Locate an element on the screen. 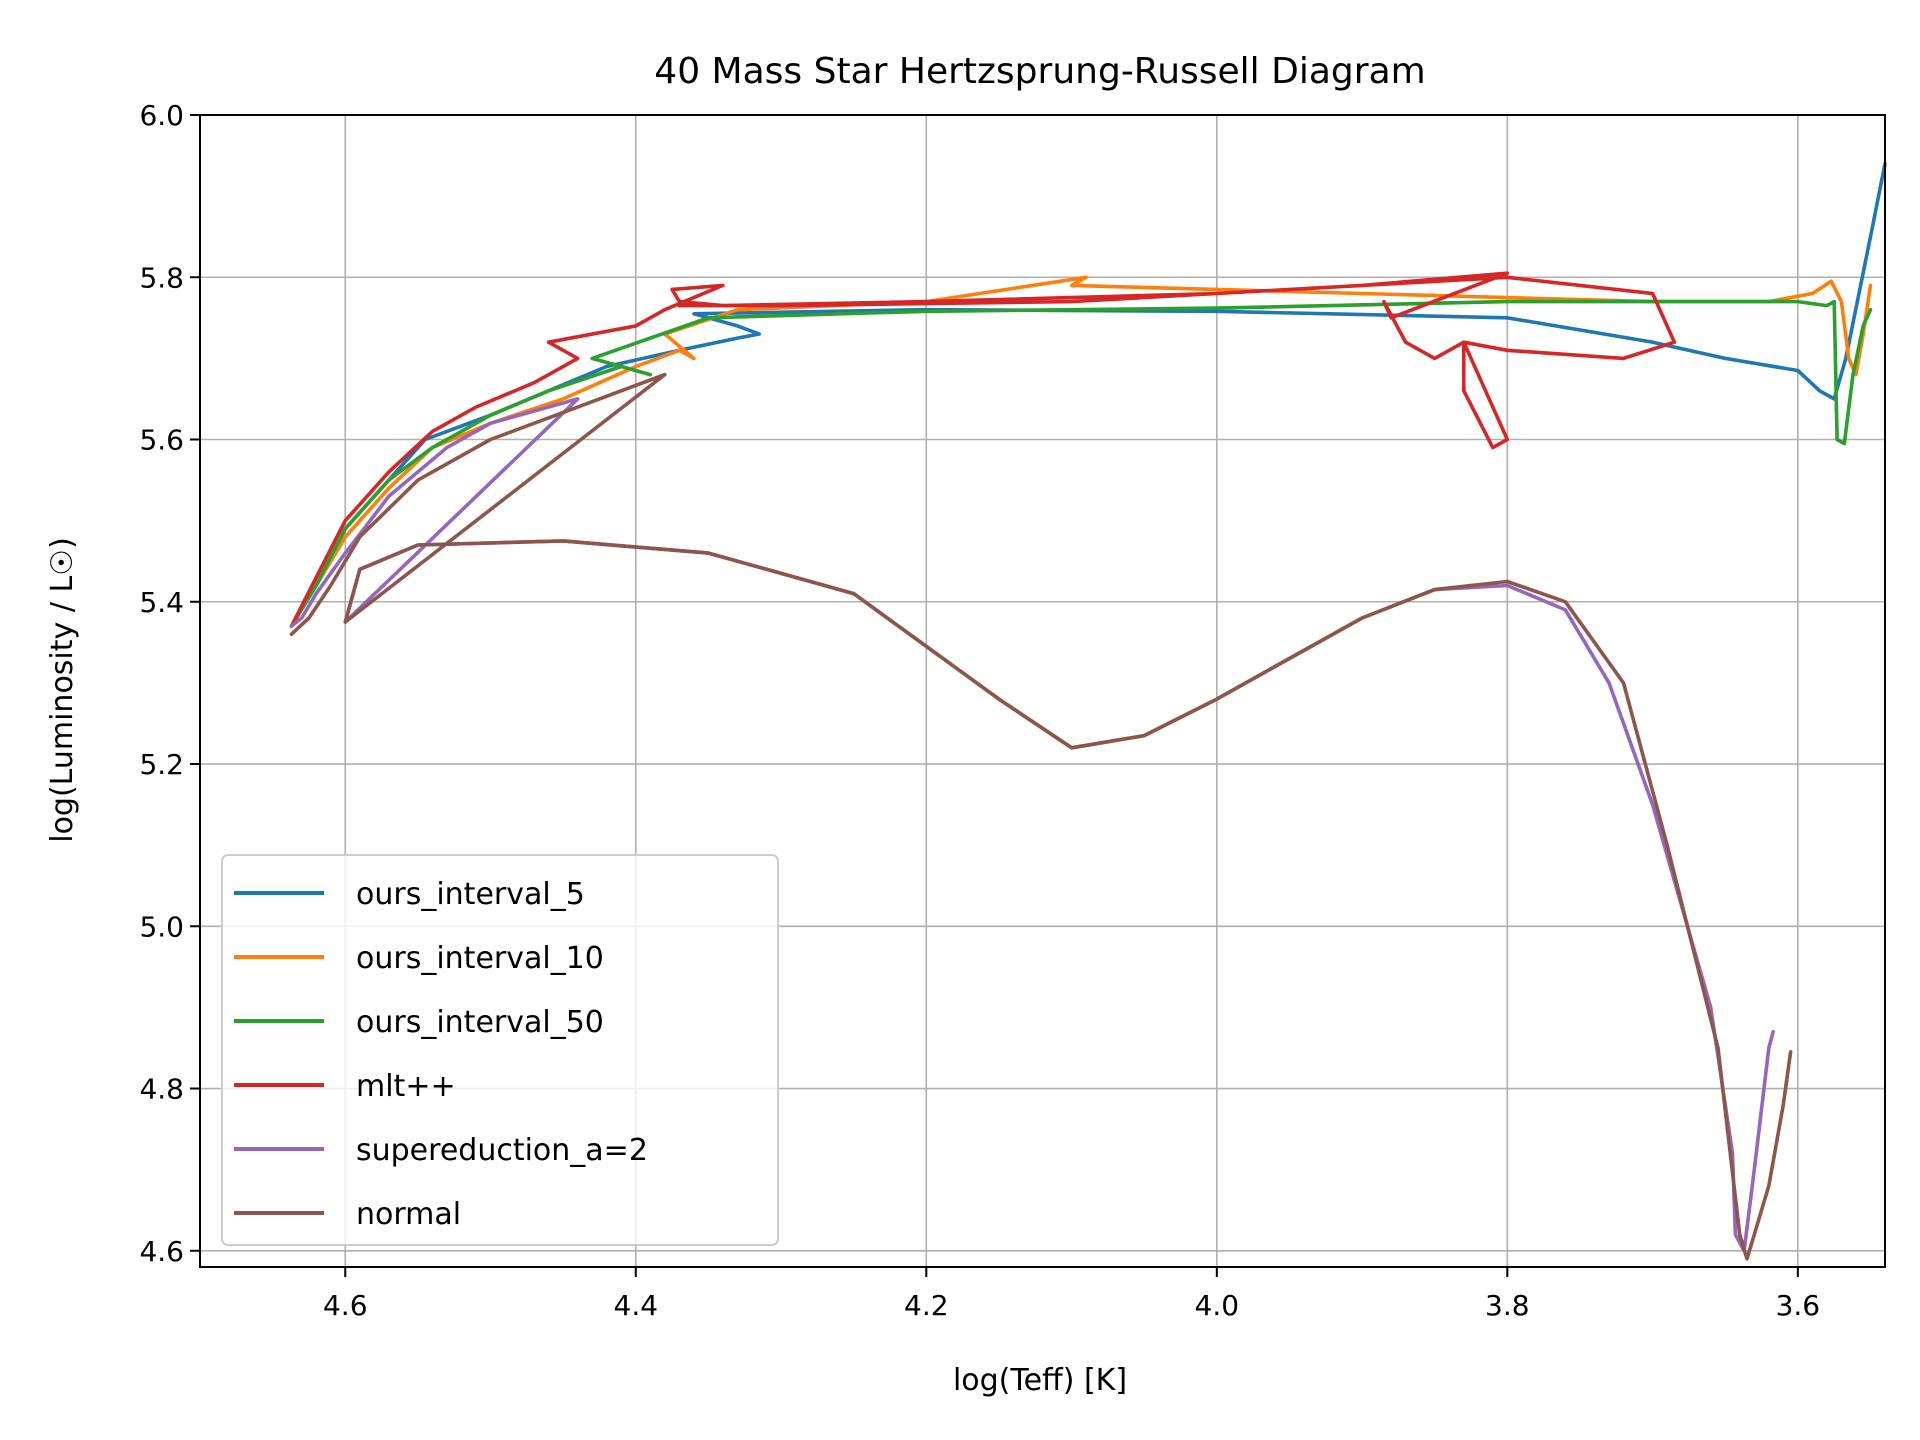 The height and width of the screenshot is (1440, 1920). legend-label: ours_interval_5 is located at coordinates (470, 894).